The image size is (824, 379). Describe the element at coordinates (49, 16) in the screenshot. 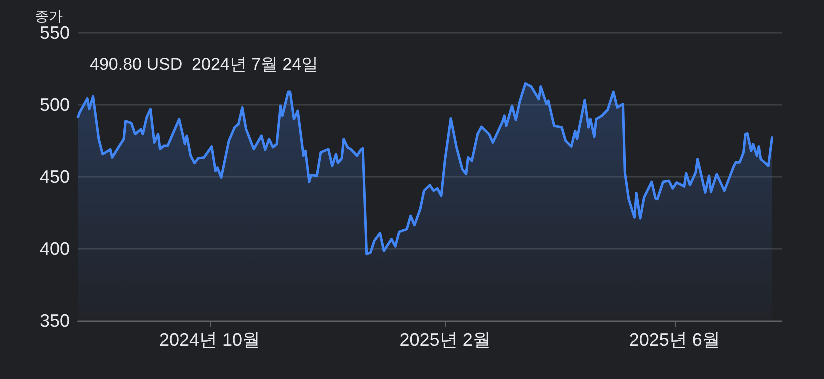

I see `chart-title: 종가` at that location.